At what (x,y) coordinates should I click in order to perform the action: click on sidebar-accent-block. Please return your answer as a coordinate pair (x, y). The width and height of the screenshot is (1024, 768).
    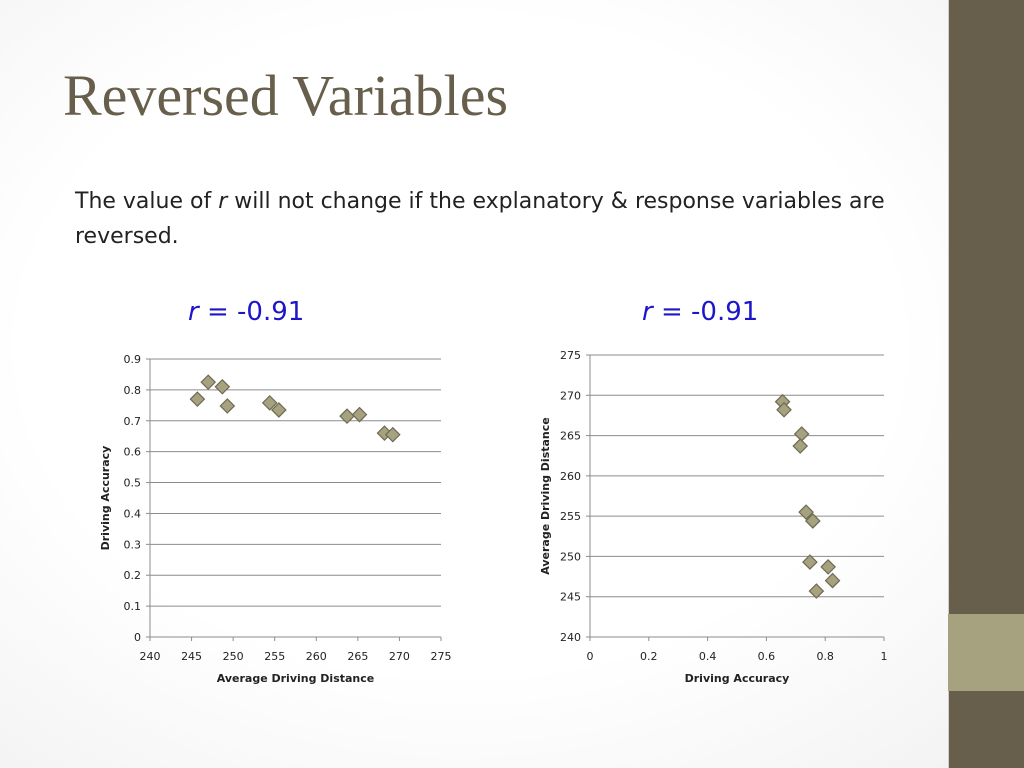
    Looking at the image, I should click on (986, 652).